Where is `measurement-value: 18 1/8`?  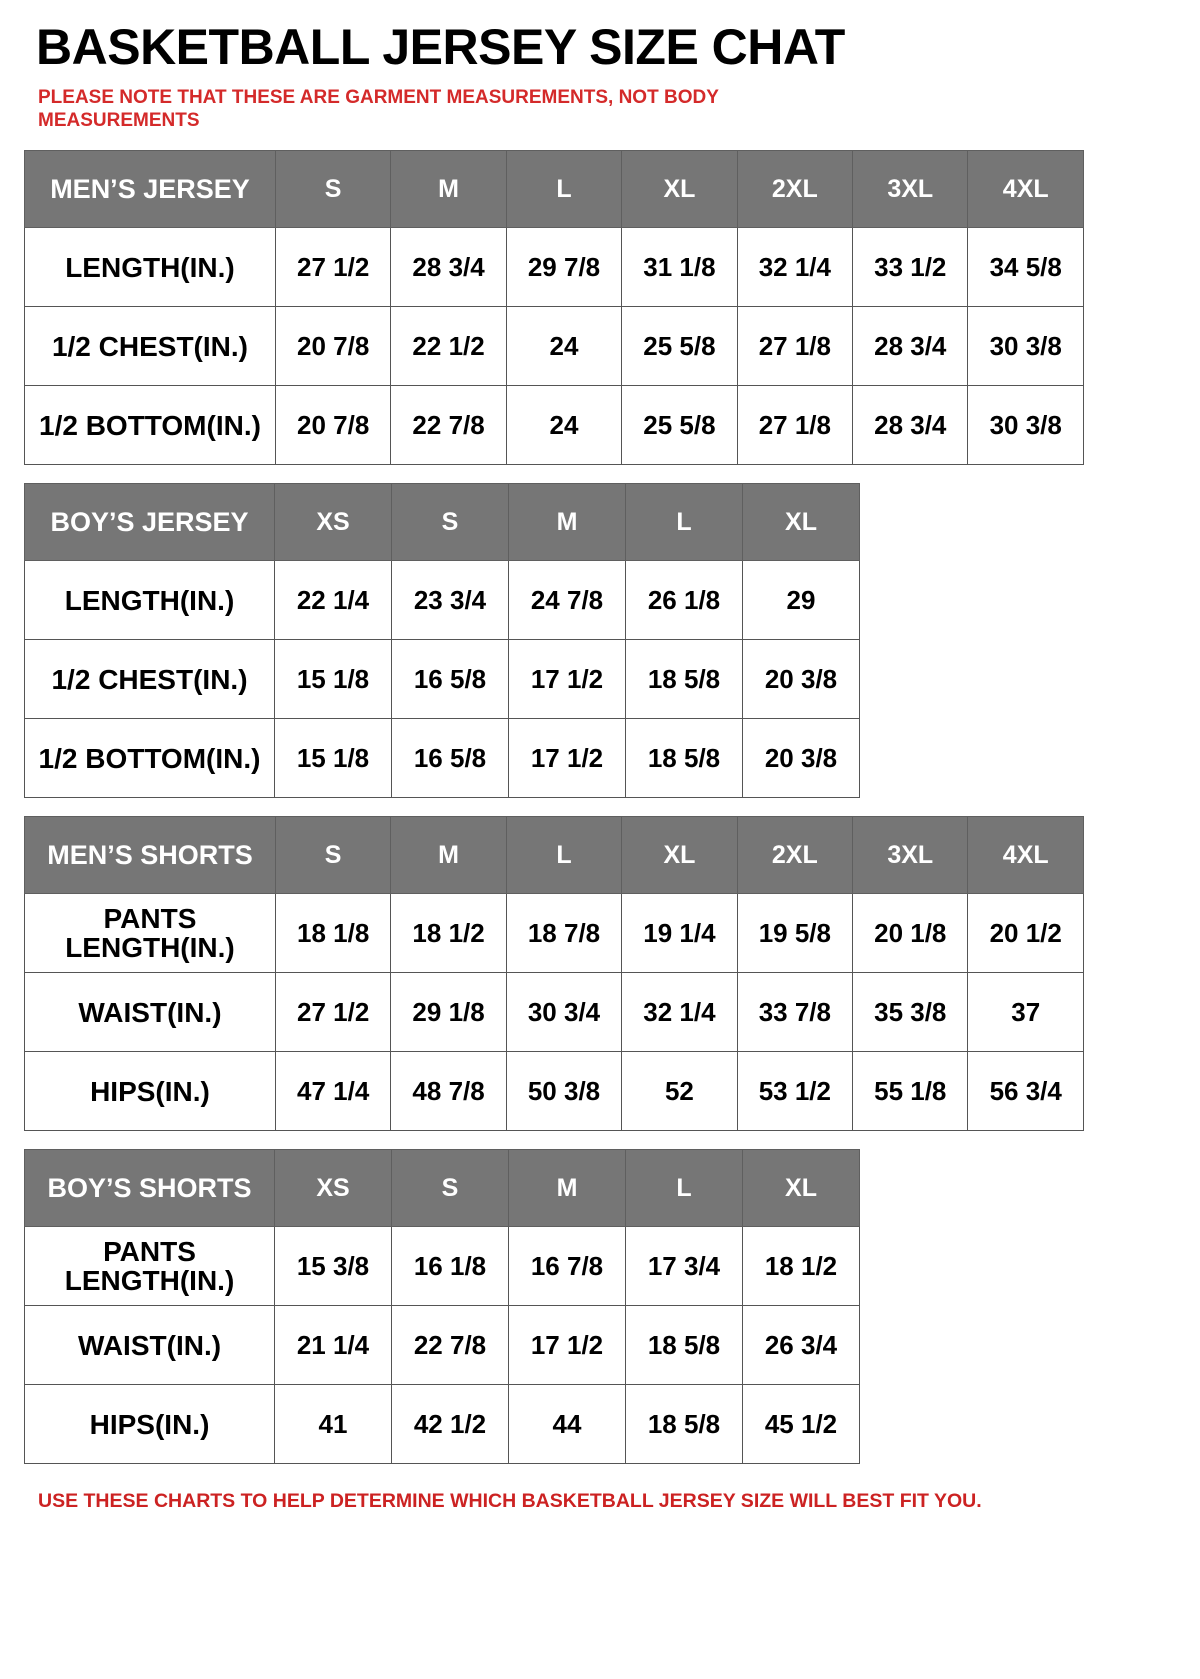
measurement-value: 18 1/8 is located at coordinates (333, 933).